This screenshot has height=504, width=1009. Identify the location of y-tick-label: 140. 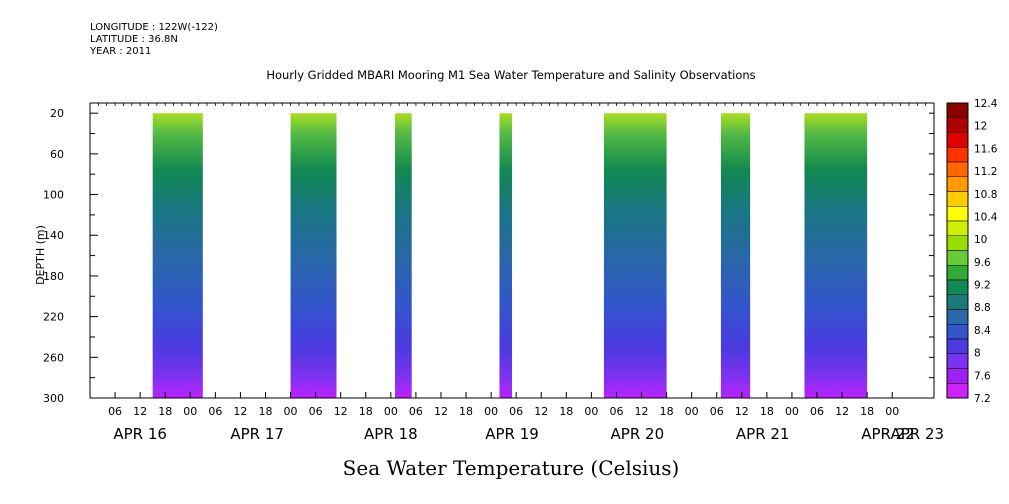
(53, 235).